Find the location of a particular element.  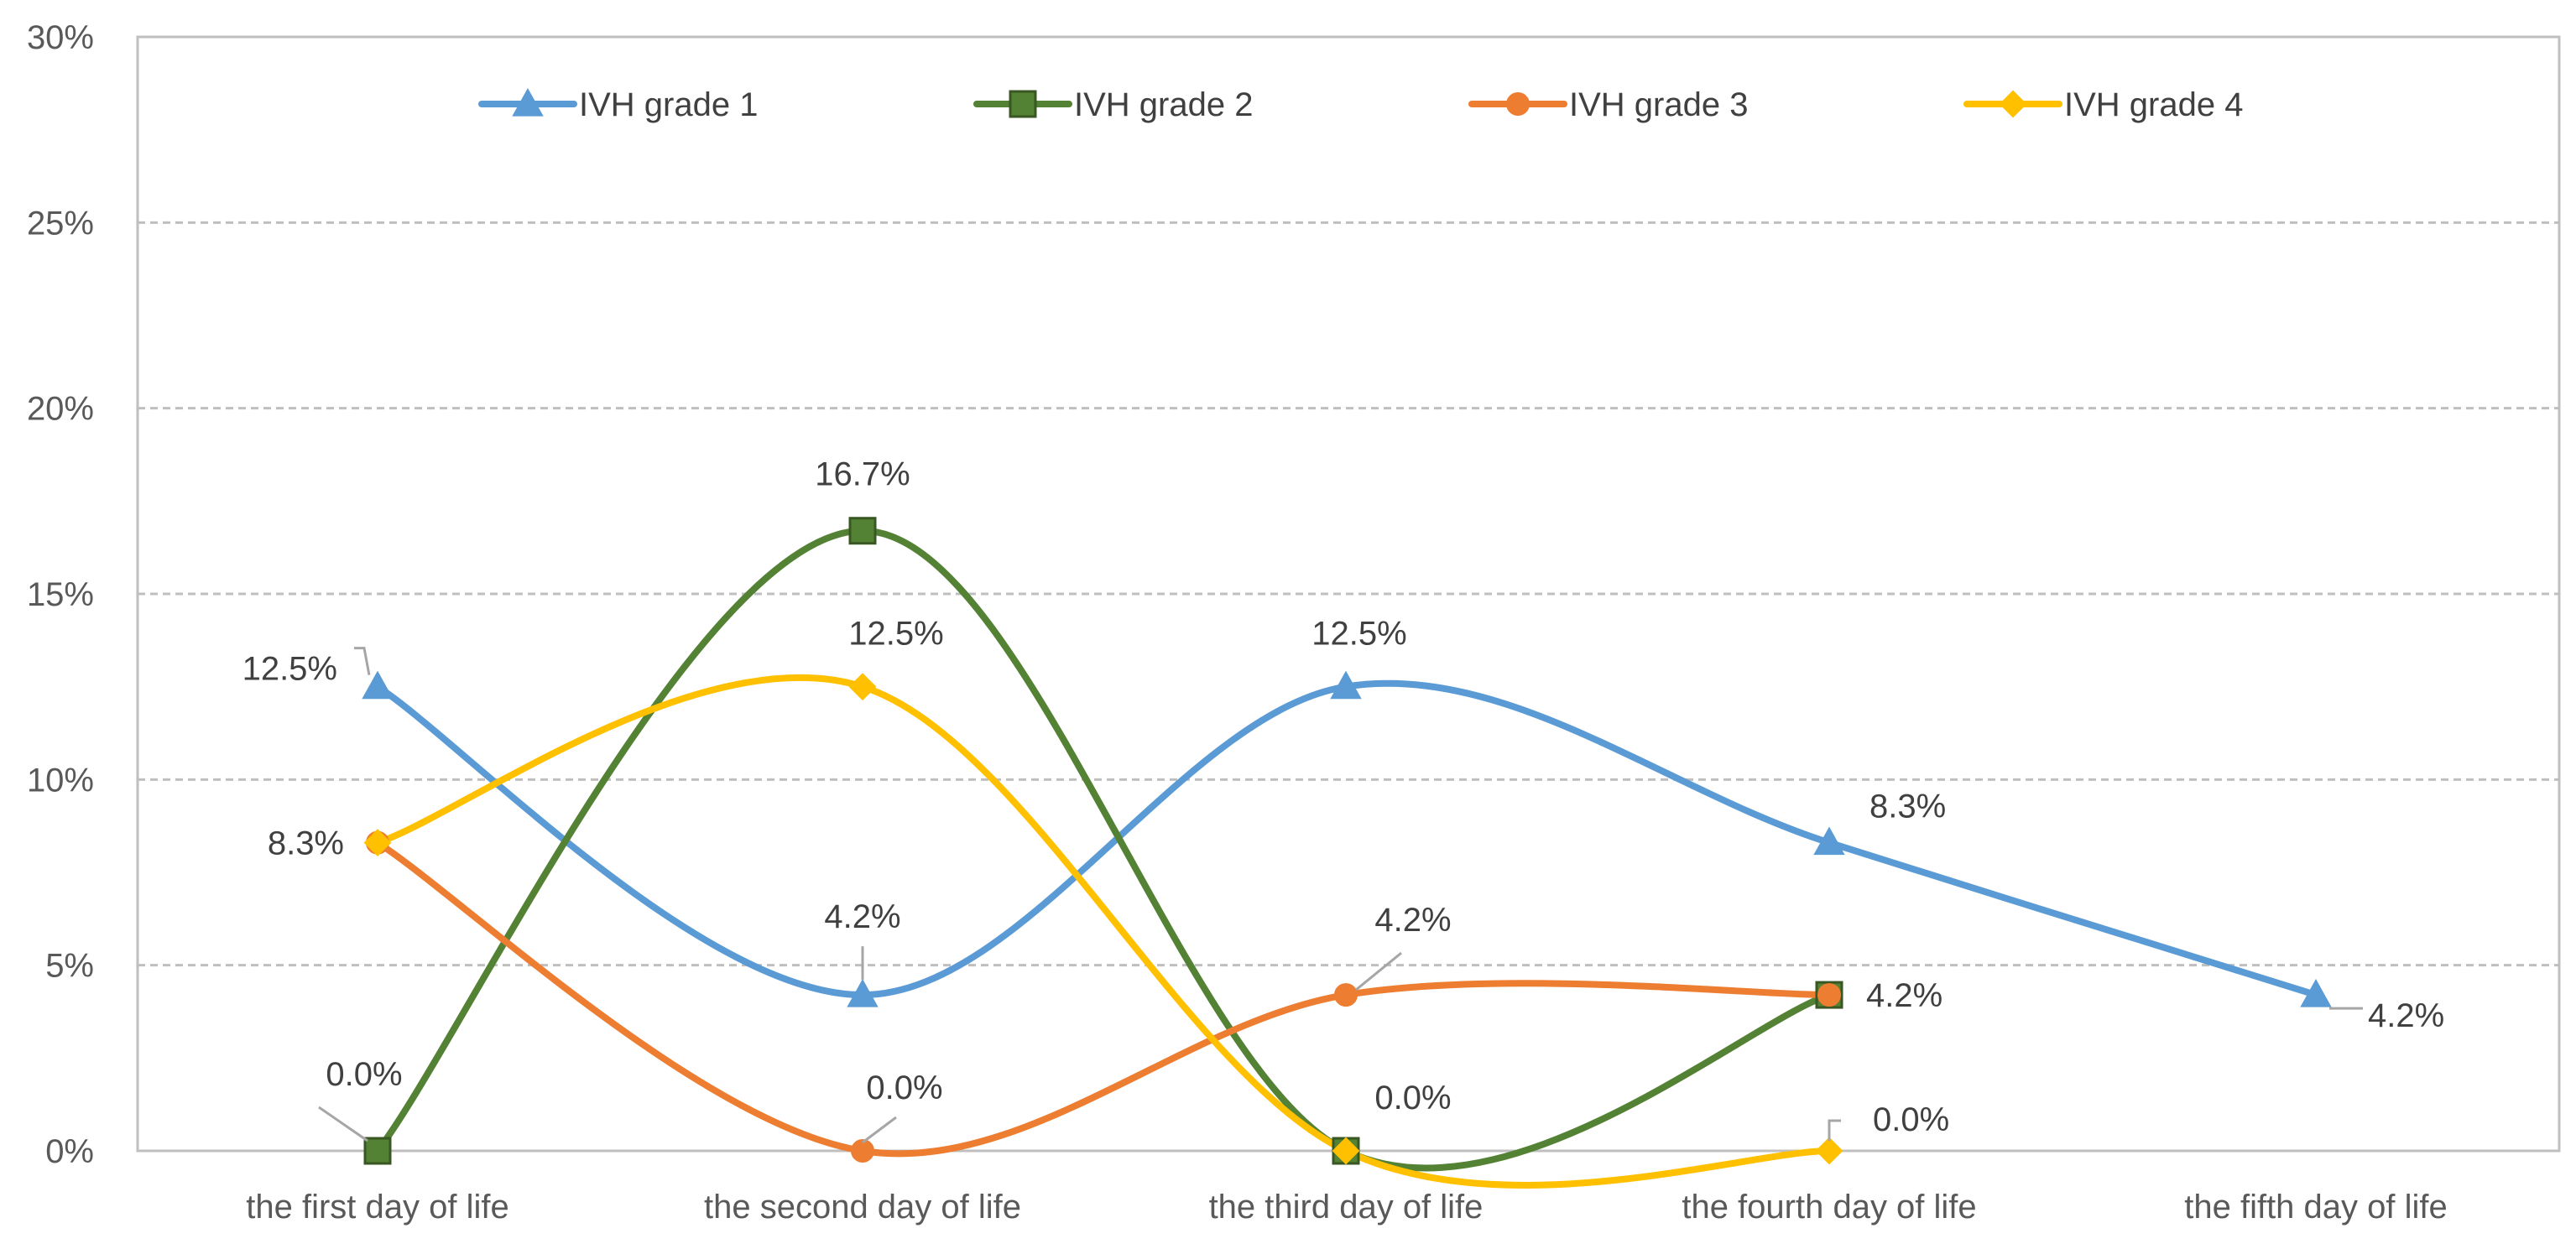

data-label-ivh-grade-3-the-third-day-of-life: 4.2% is located at coordinates (1412, 920).